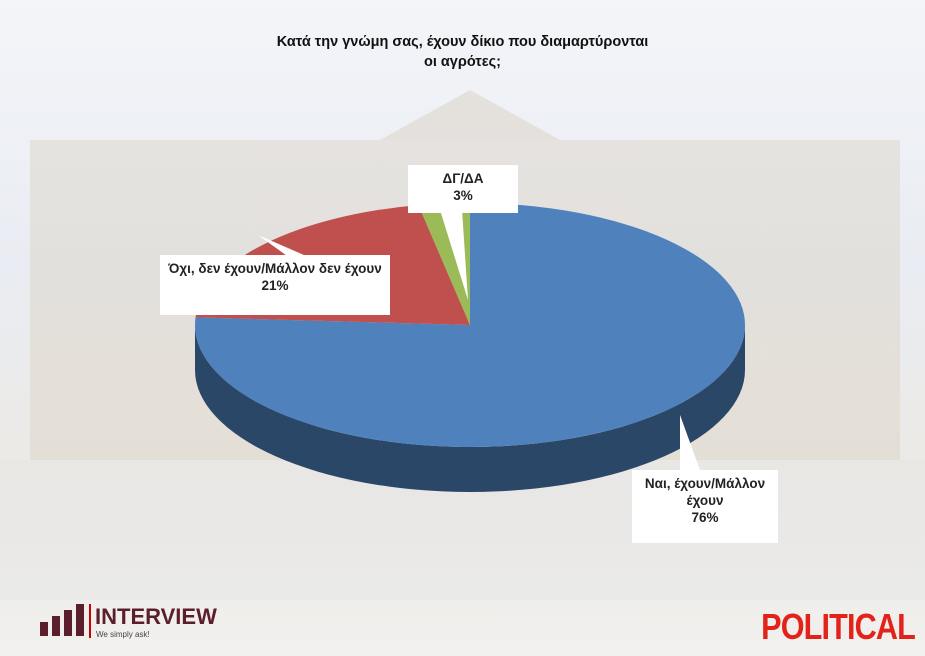 Image resolution: width=925 pixels, height=656 pixels. I want to click on data-label: Ναι, έχουν/Μάλλον έχουν 76%, so click(705, 506).